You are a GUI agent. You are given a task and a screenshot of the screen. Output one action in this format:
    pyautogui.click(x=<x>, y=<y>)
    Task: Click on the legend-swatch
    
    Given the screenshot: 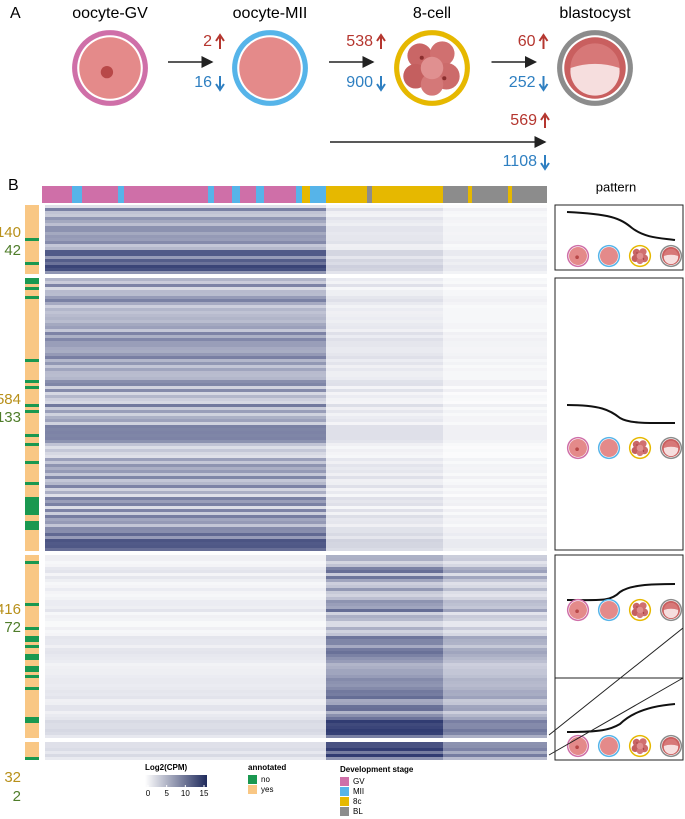 What is the action you would take?
    pyautogui.click(x=252, y=789)
    